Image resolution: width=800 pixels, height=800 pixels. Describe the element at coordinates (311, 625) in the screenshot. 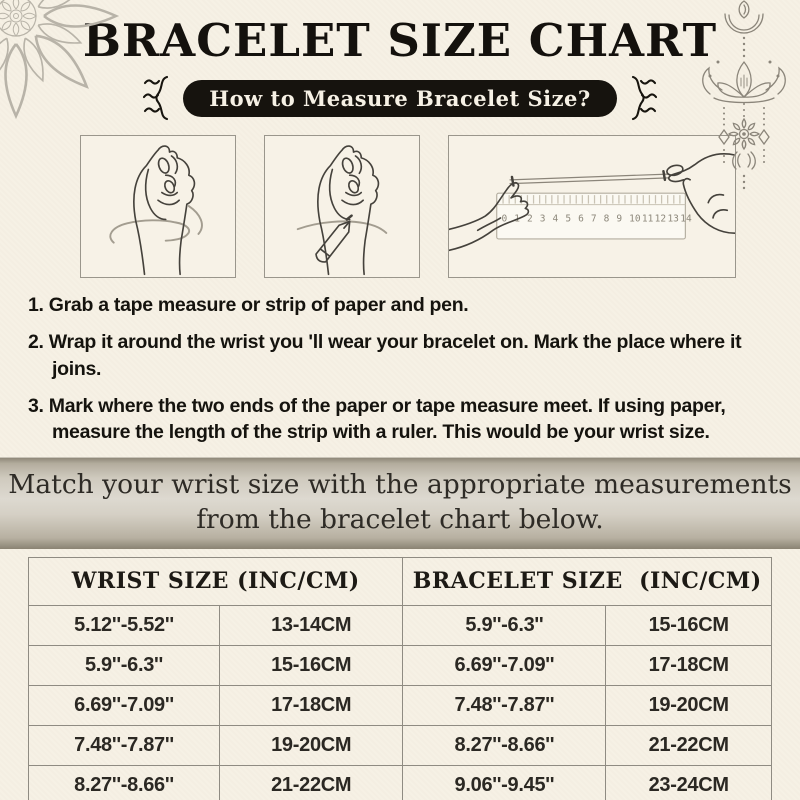

I see `wrist-cm-cell: 13-14CM` at that location.